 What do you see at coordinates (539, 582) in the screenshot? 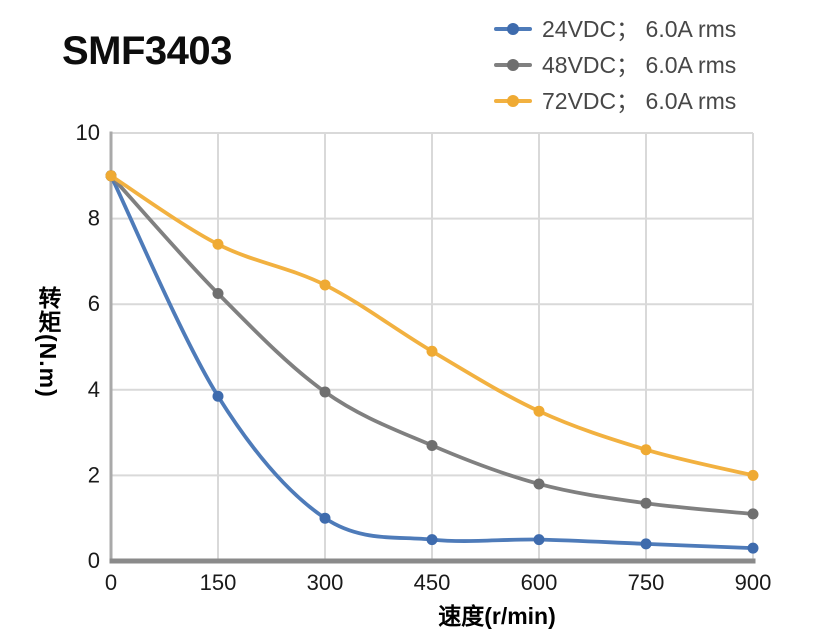
I see `x-tick-label: 600` at bounding box center [539, 582].